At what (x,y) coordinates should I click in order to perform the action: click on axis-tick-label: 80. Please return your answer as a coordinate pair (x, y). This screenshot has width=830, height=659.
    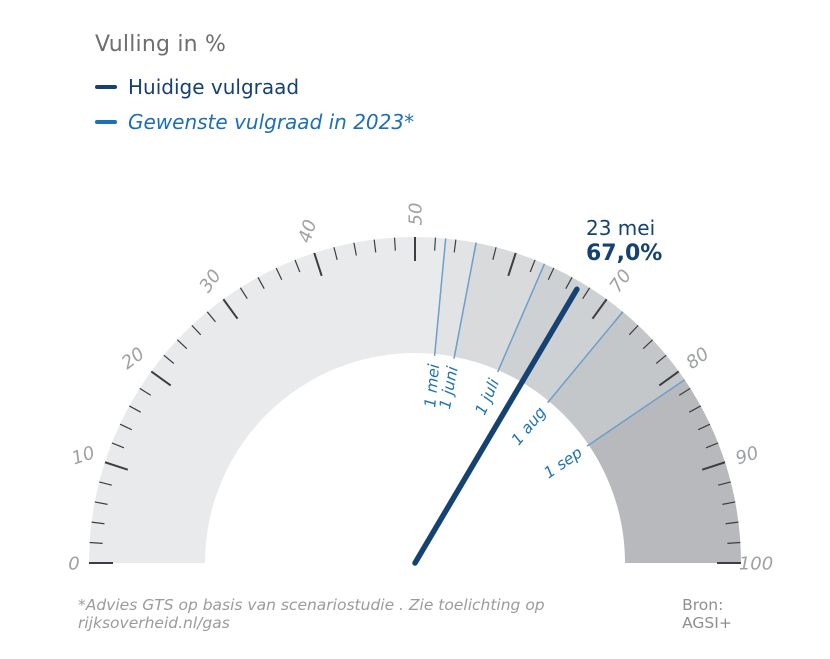
    Looking at the image, I should click on (697, 358).